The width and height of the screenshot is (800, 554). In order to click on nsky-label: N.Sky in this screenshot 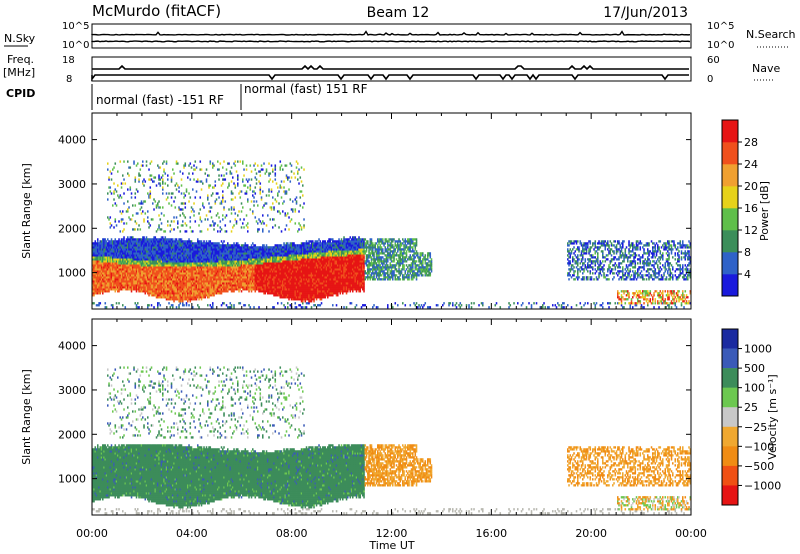, I will do `click(20, 38)`.